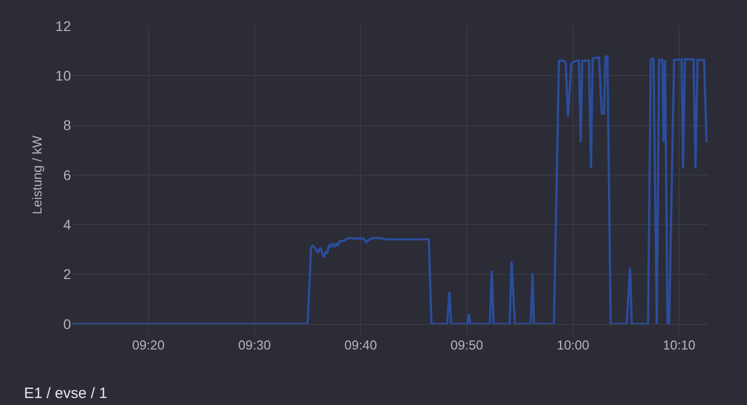 The image size is (747, 405). I want to click on y-tick-label: 6, so click(67, 174).